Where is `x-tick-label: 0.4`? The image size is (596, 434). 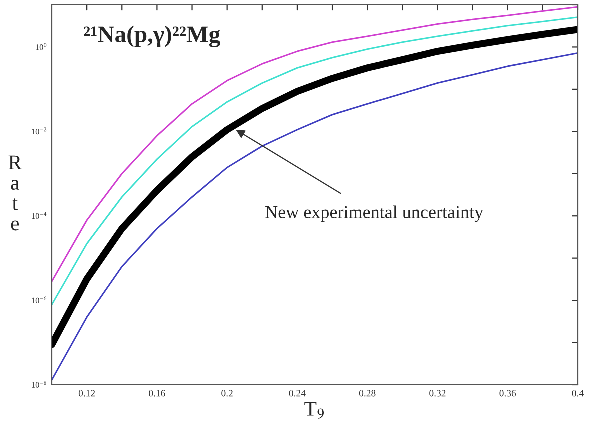 x-tick-label: 0.4 is located at coordinates (578, 393).